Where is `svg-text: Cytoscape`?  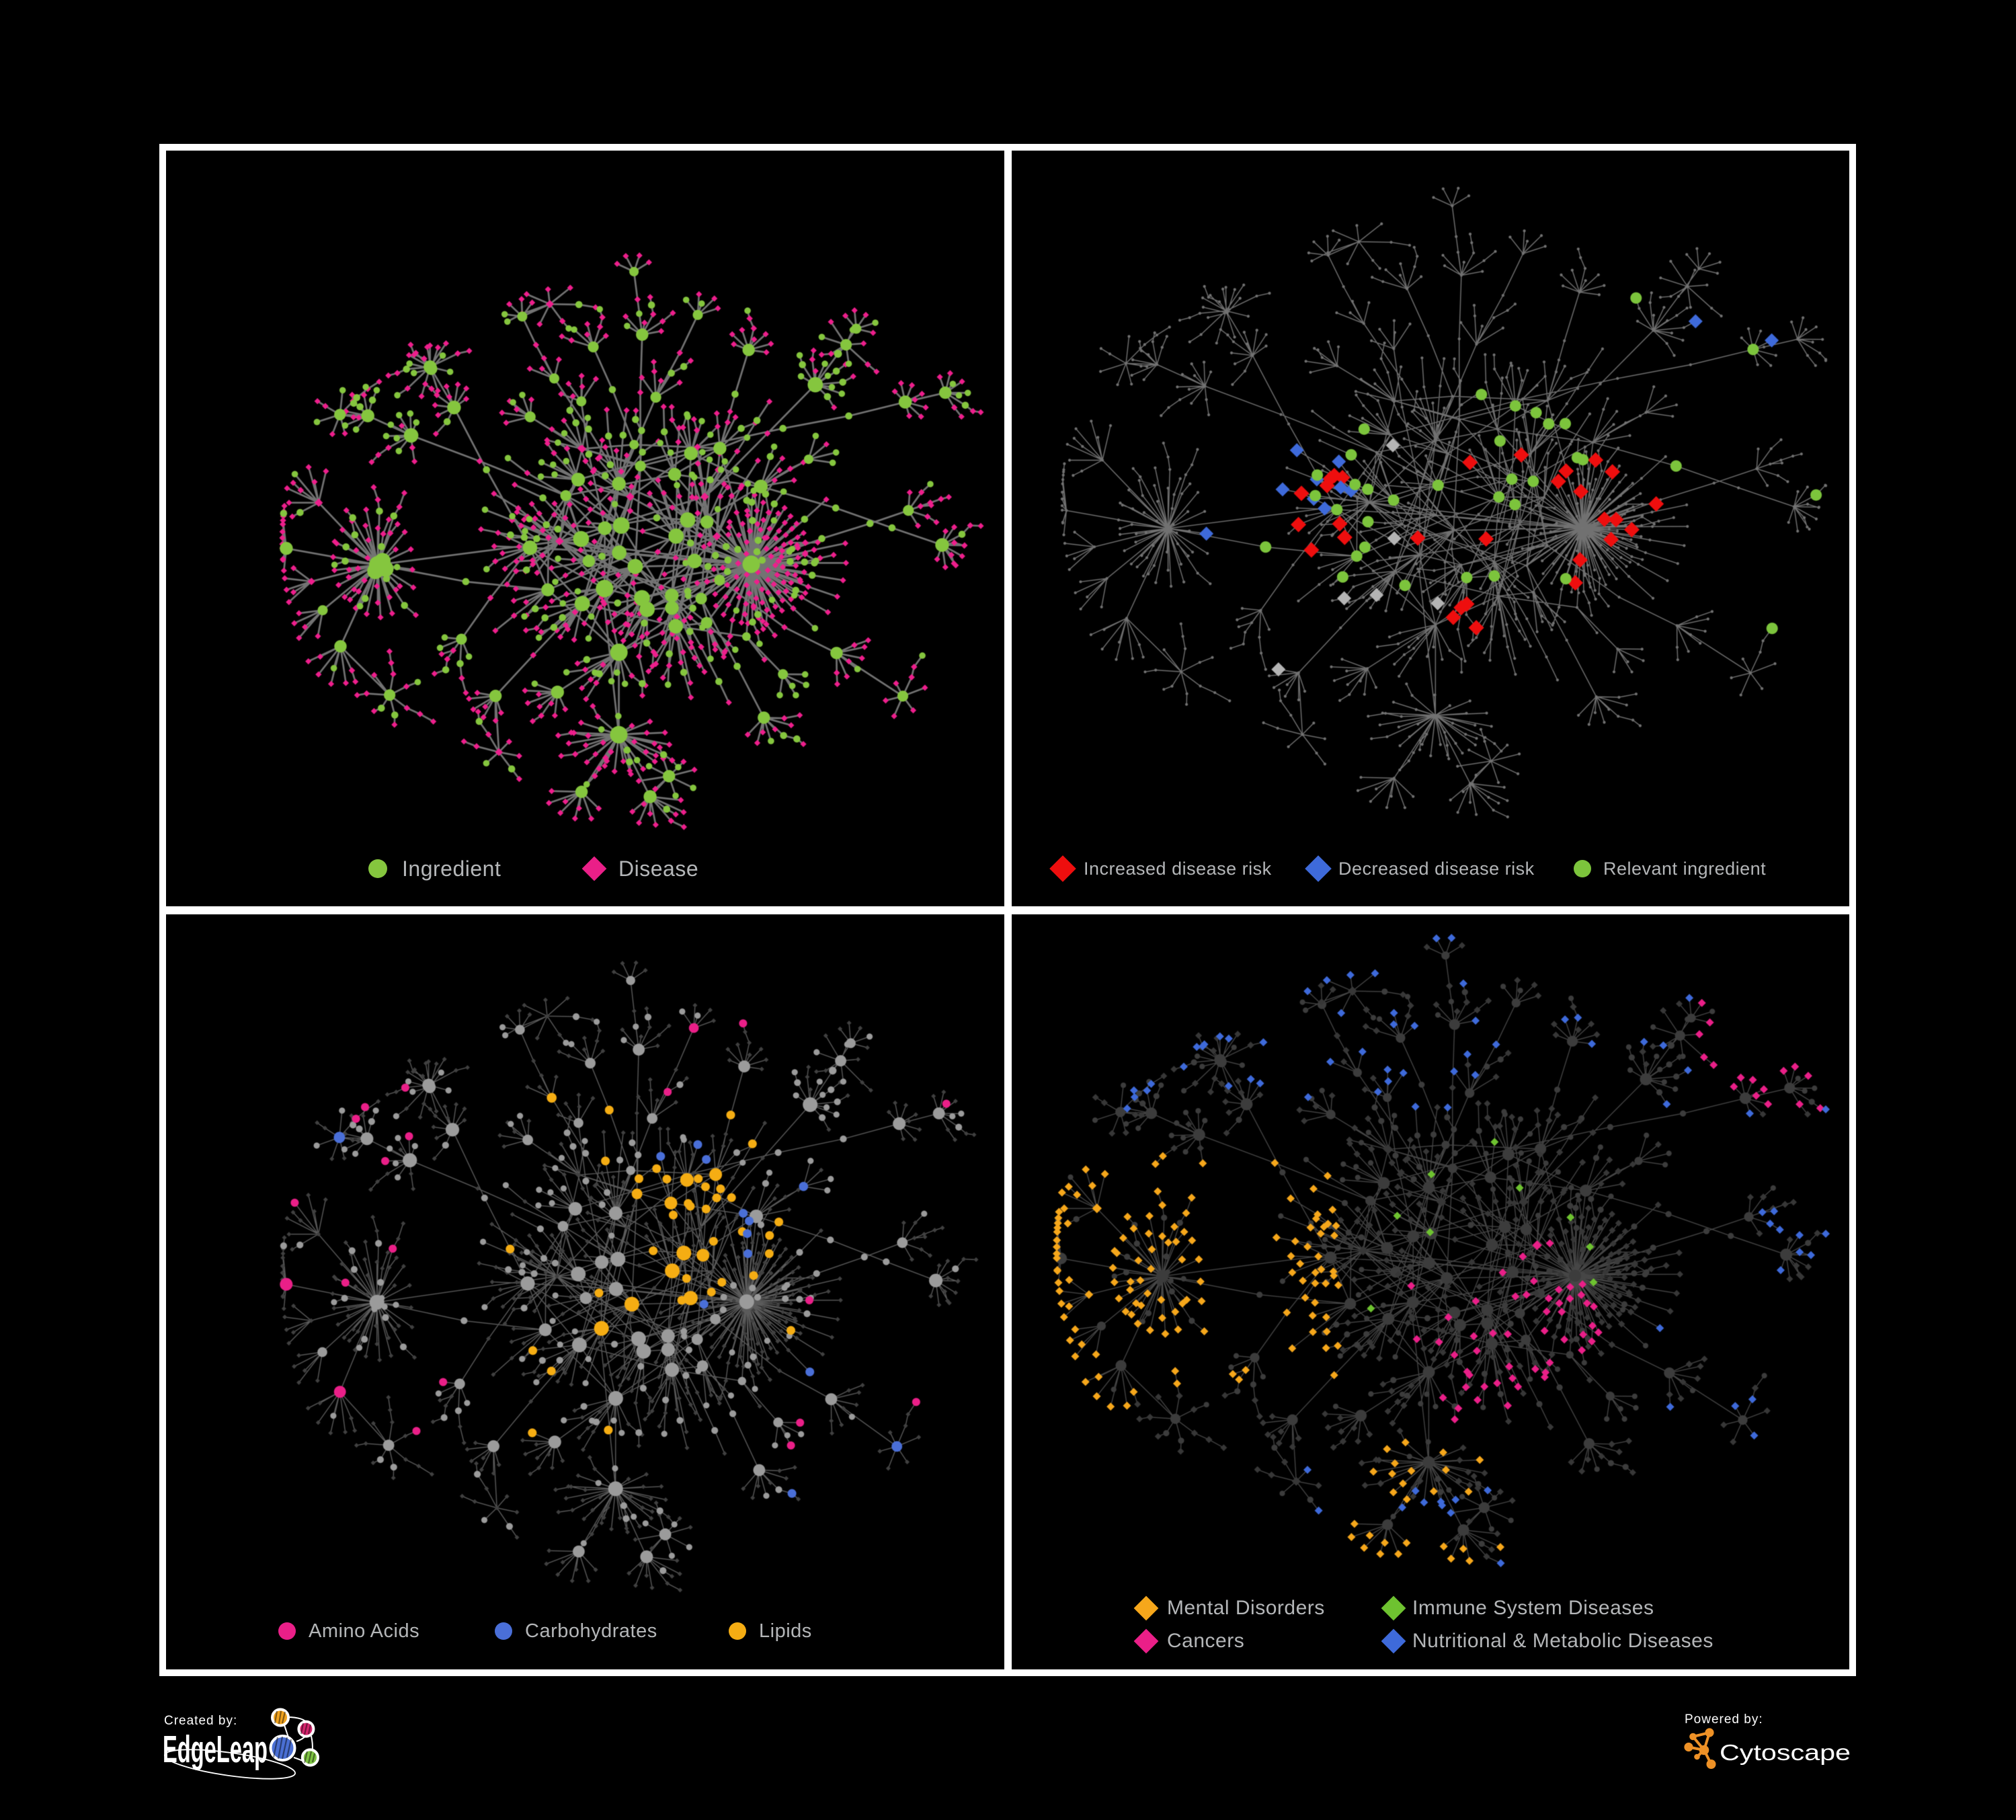
svg-text: Cytoscape is located at coordinates (1785, 1752).